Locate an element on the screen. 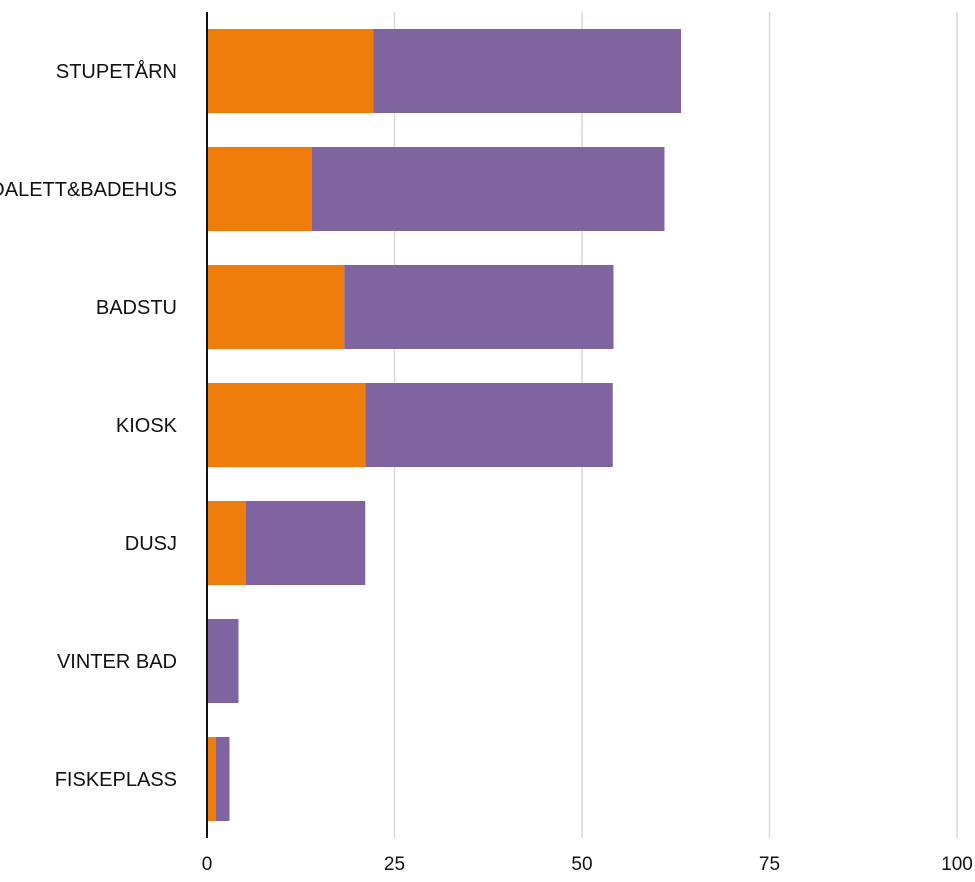  x-tick-labels: 0 25 50 75 100 is located at coordinates (587, 864).